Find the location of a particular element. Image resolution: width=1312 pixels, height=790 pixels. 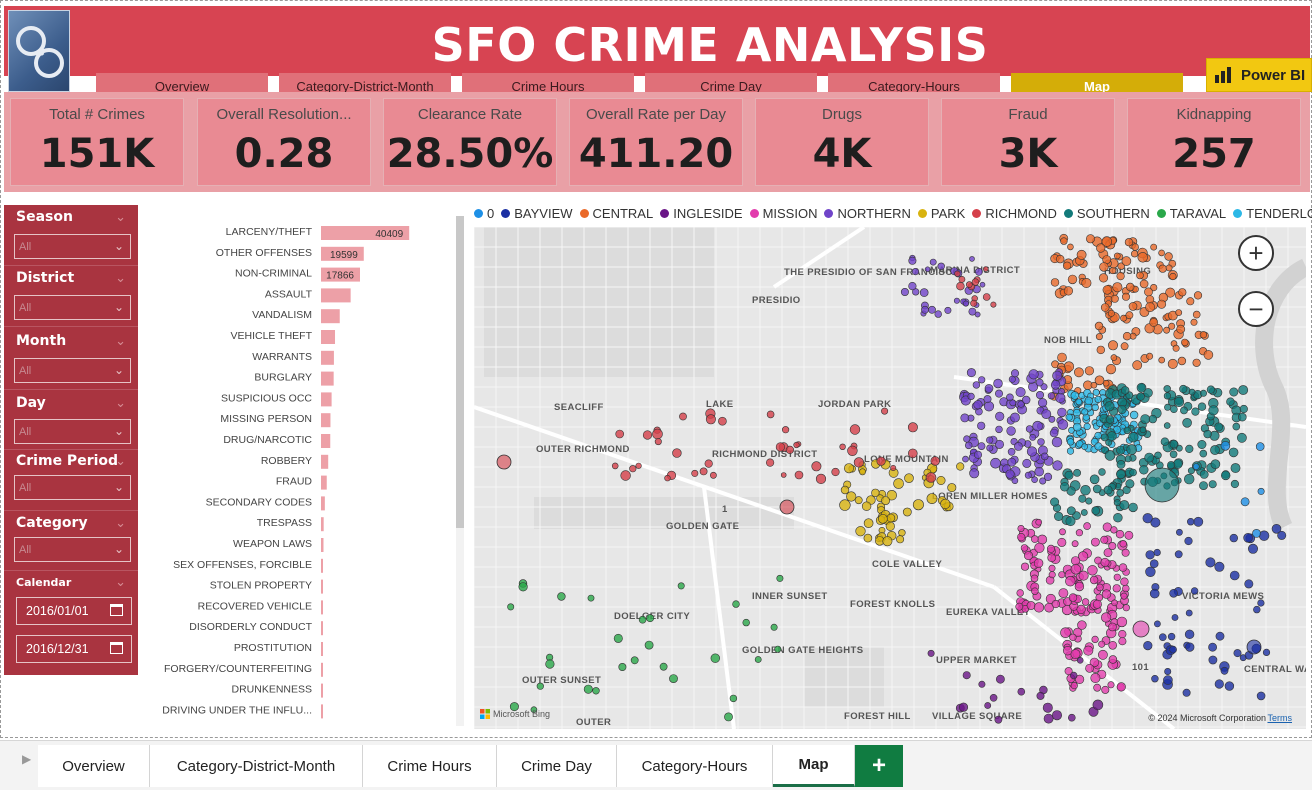

scrollbar-thumb is located at coordinates (460, 372).